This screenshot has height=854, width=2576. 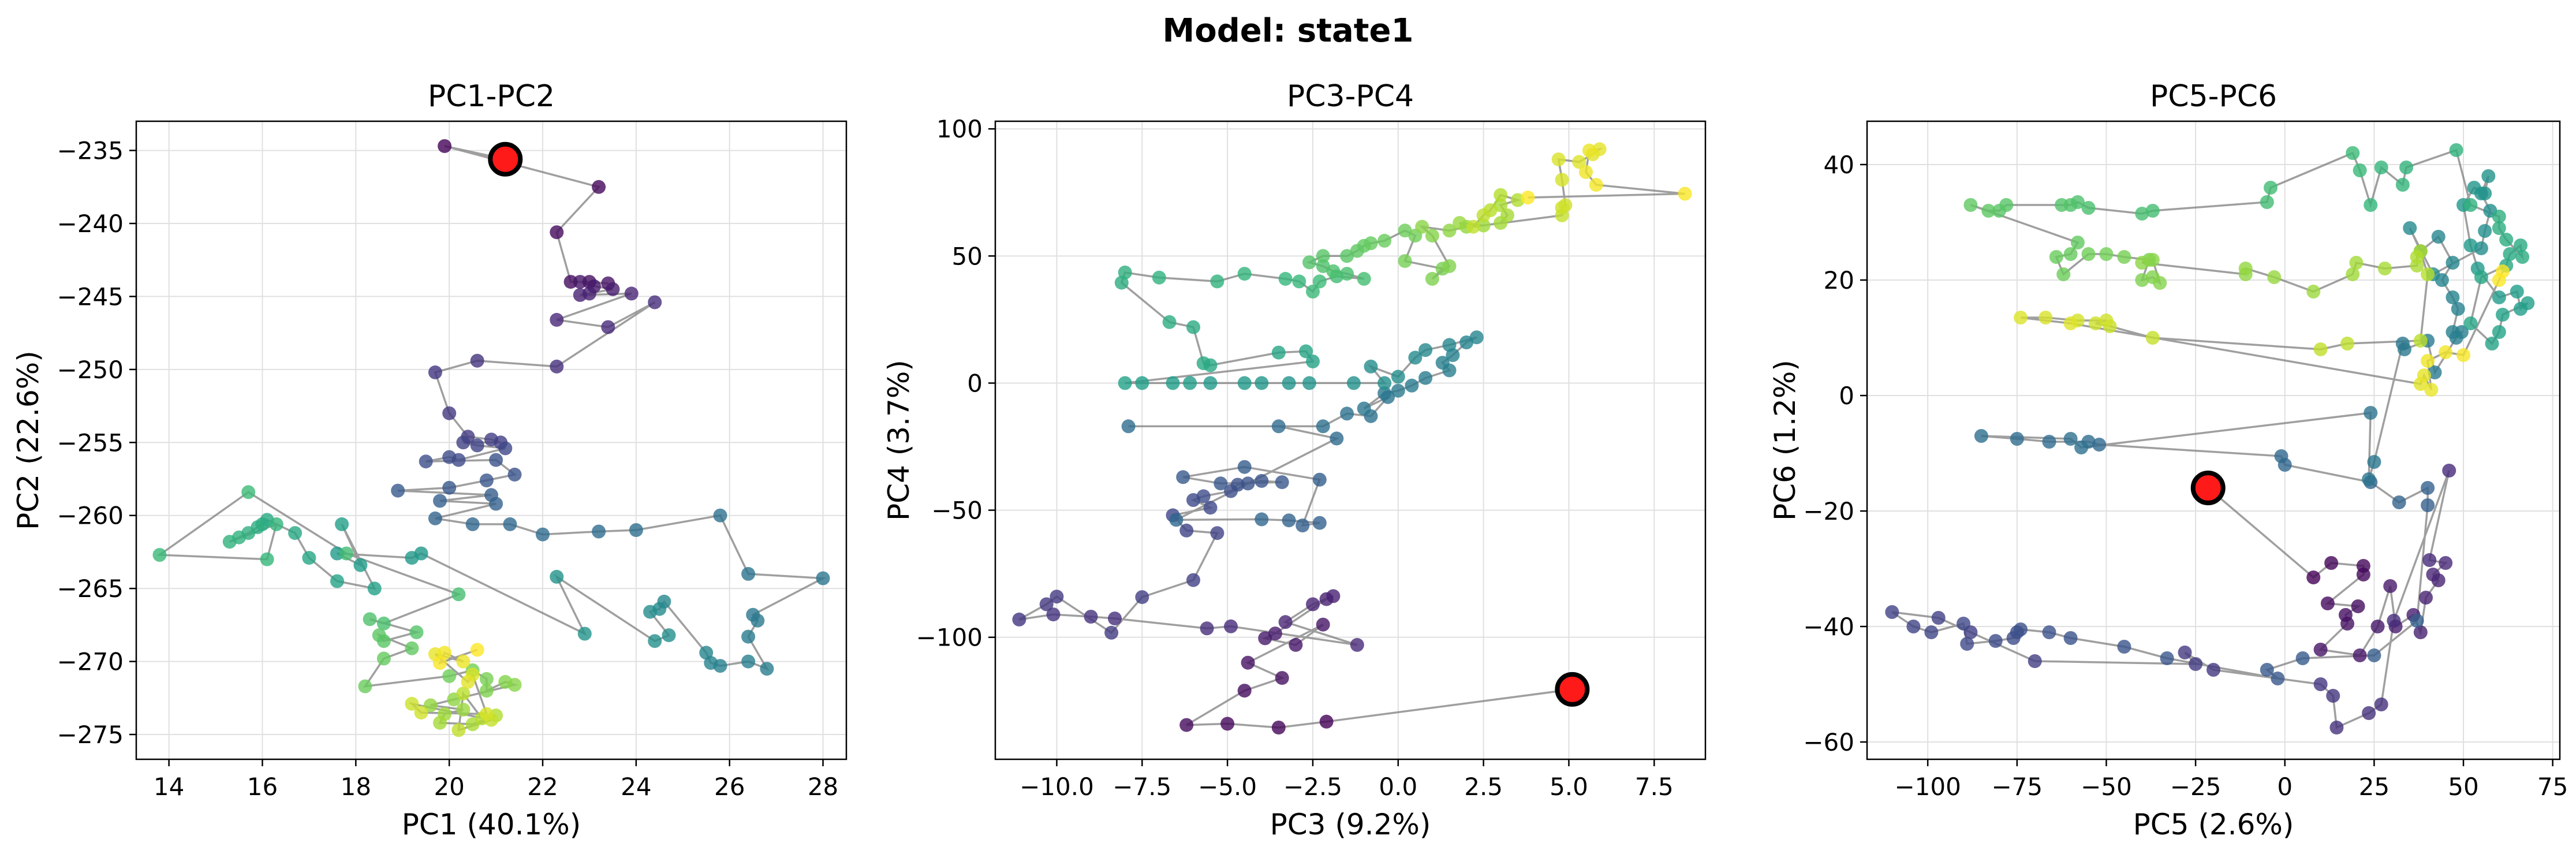 What do you see at coordinates (90, 296) in the screenshot?
I see `y-tick-label: −245` at bounding box center [90, 296].